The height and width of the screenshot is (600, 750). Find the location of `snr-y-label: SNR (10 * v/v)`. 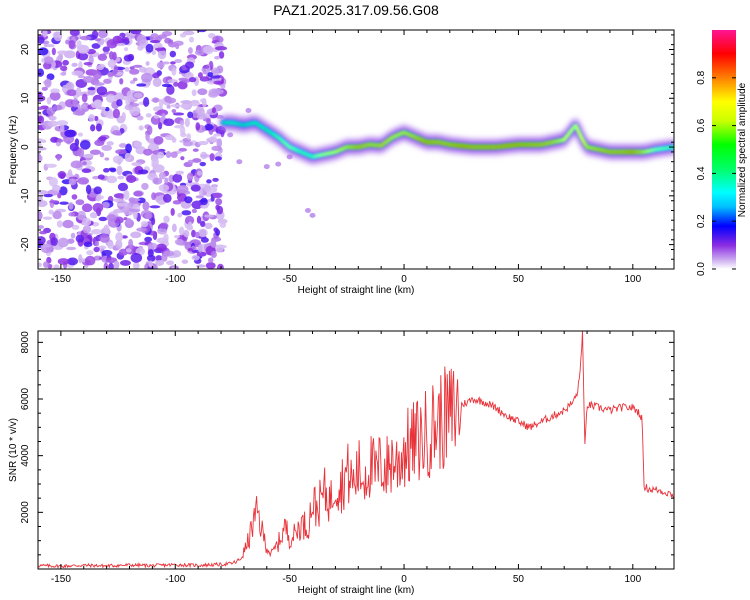

snr-y-label: SNR (10 * v/v) is located at coordinates (13, 450).